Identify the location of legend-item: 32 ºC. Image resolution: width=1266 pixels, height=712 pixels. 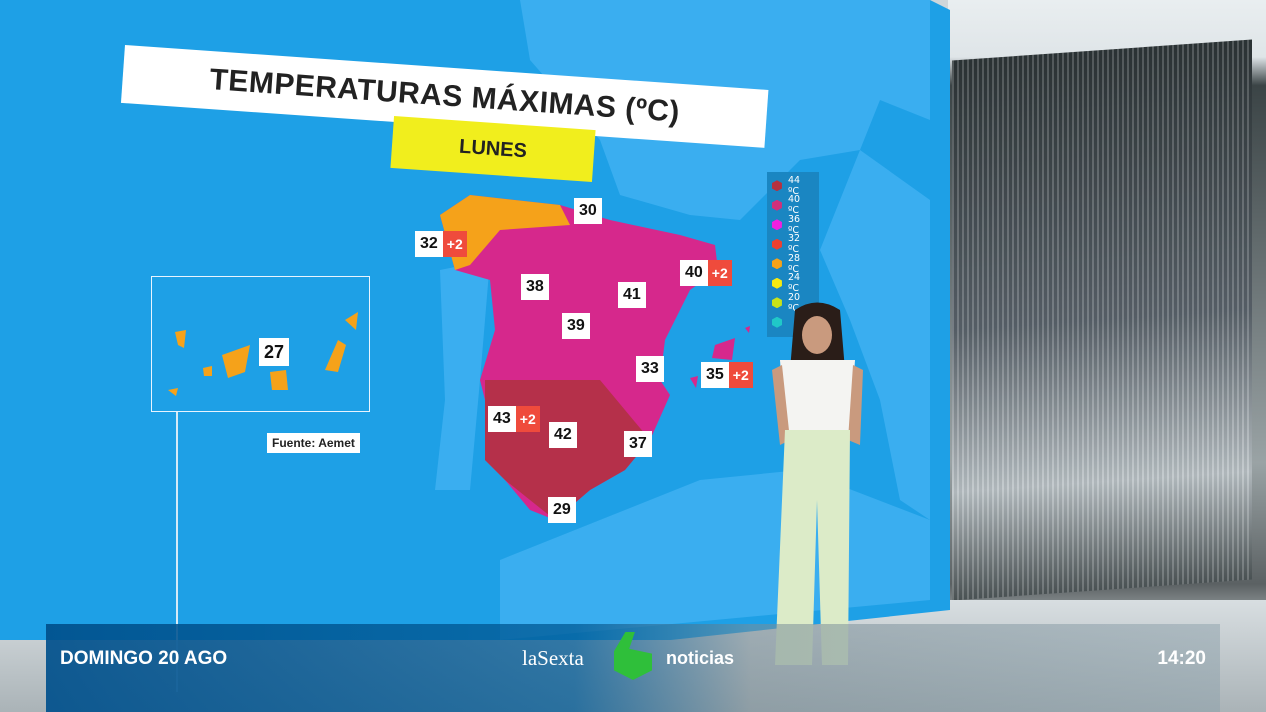
(793, 244).